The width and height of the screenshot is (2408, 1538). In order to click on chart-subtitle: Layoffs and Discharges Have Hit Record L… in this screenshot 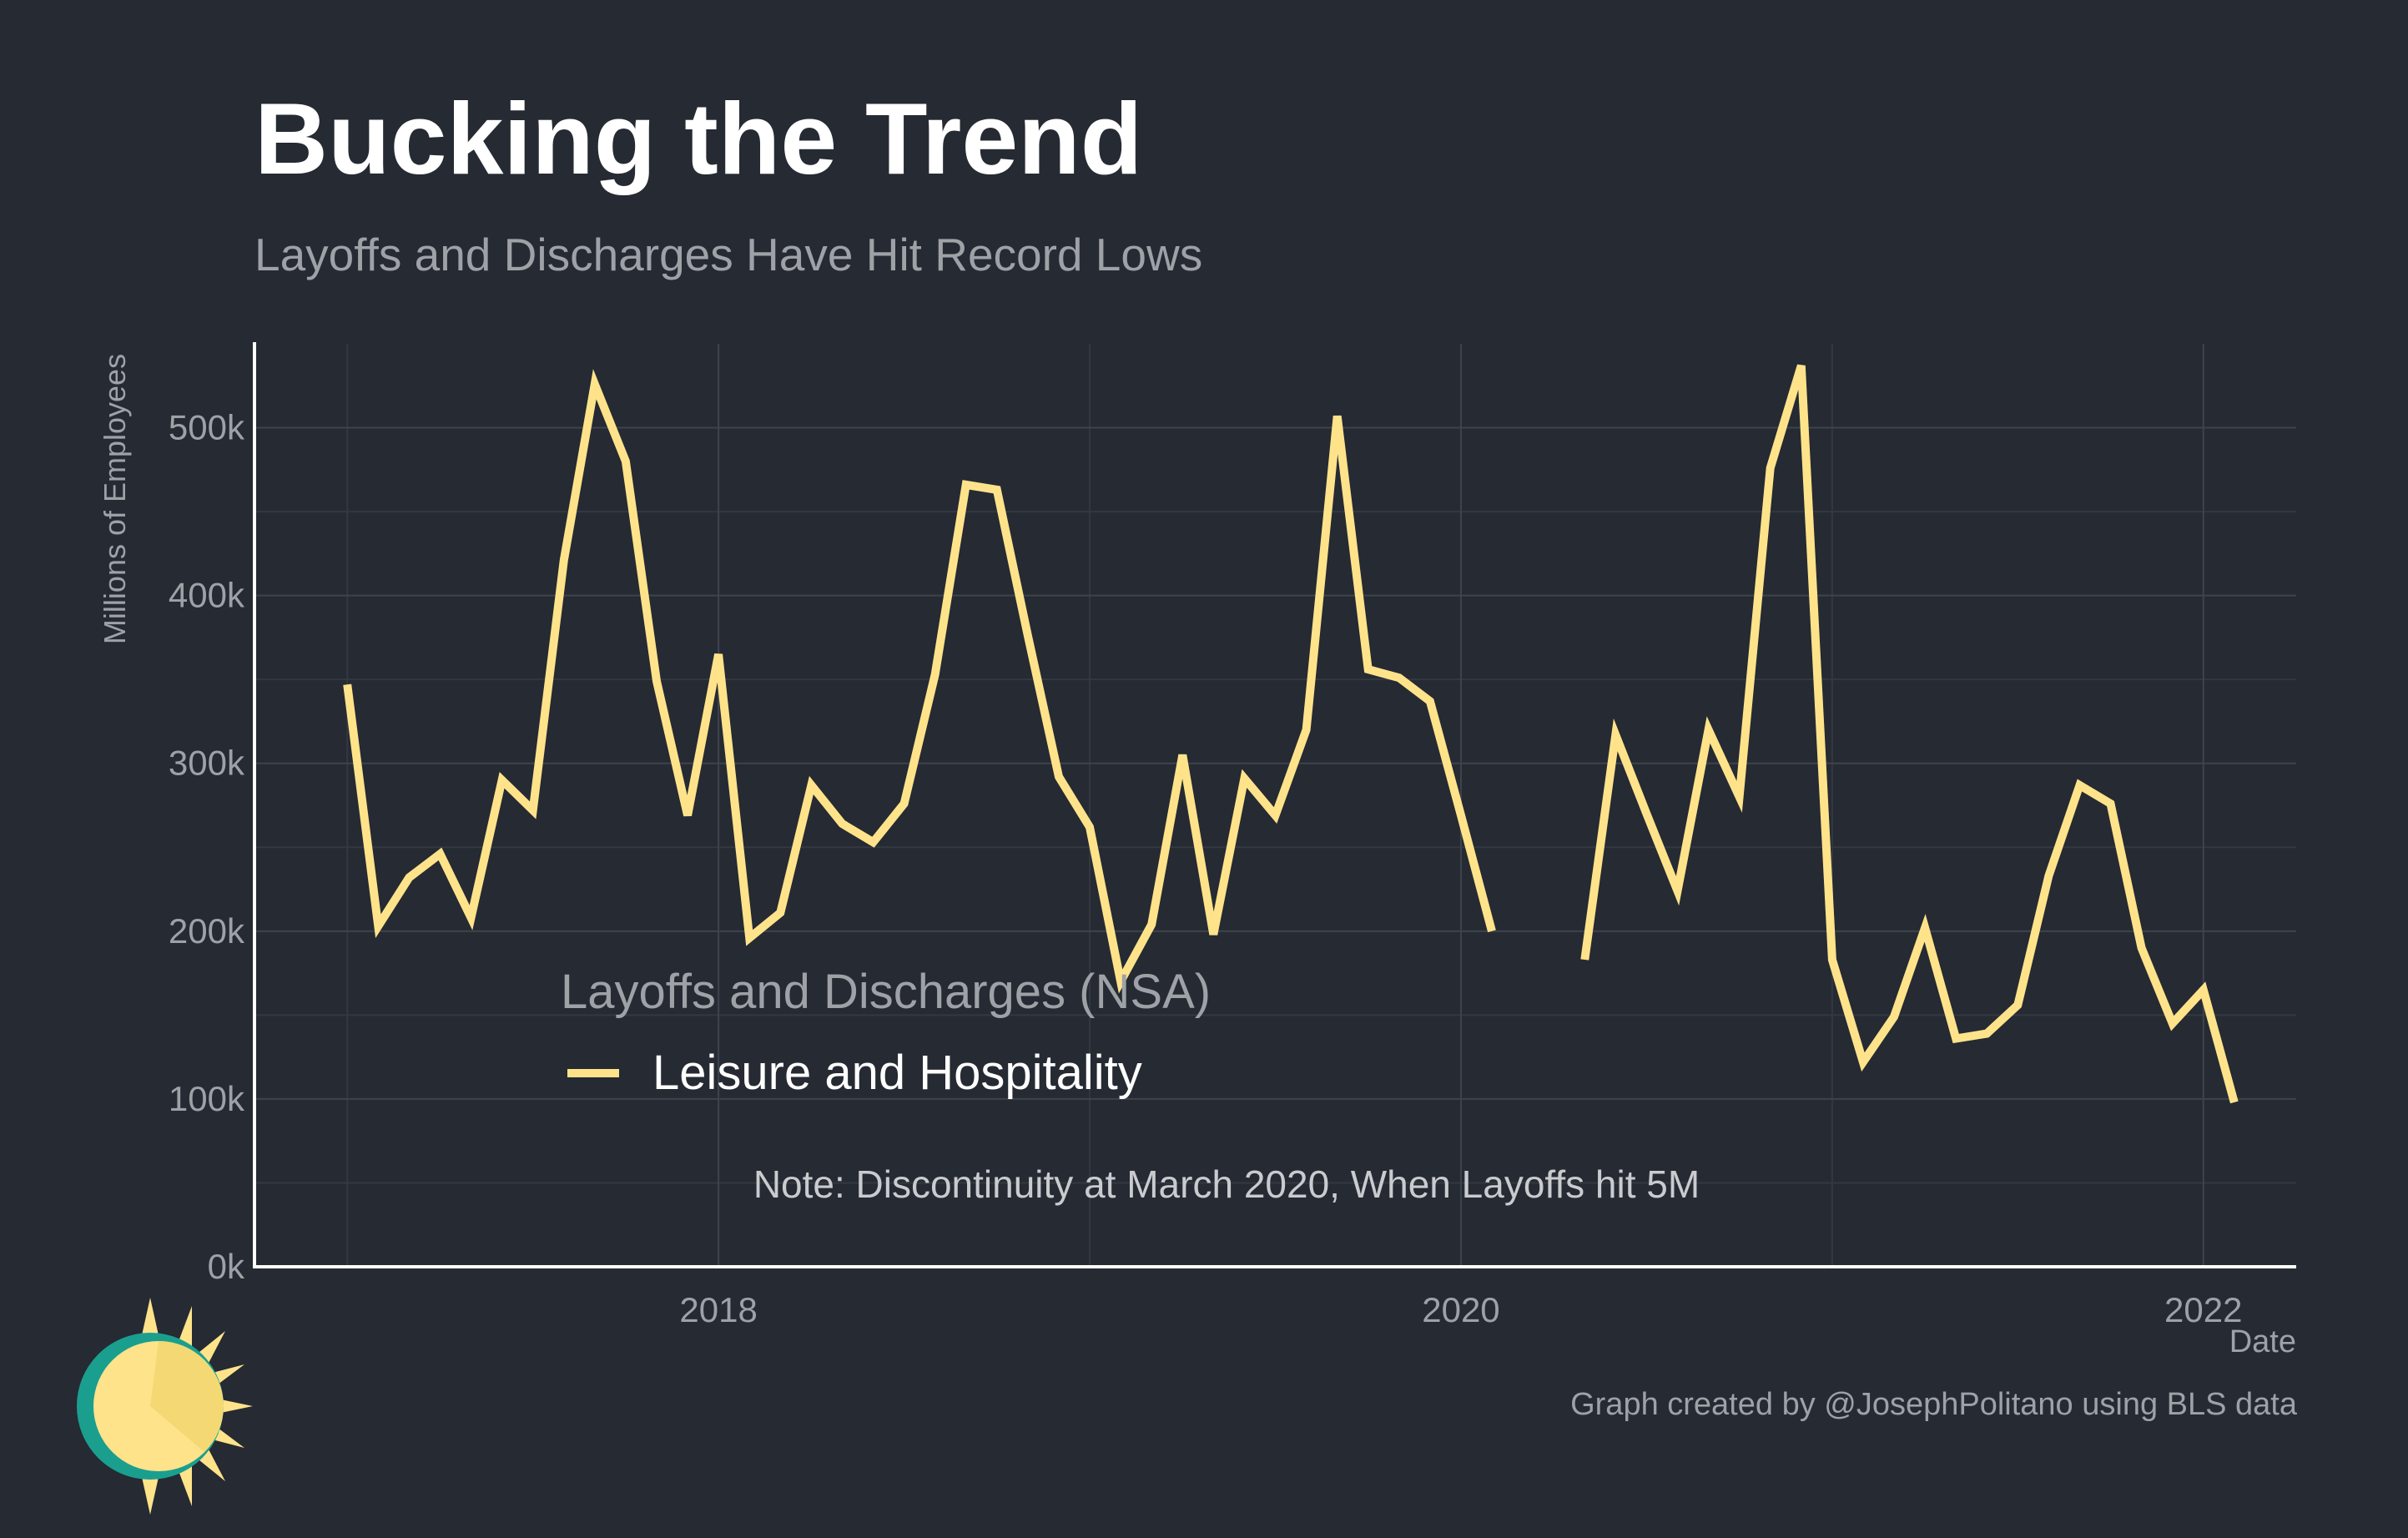, I will do `click(728, 254)`.